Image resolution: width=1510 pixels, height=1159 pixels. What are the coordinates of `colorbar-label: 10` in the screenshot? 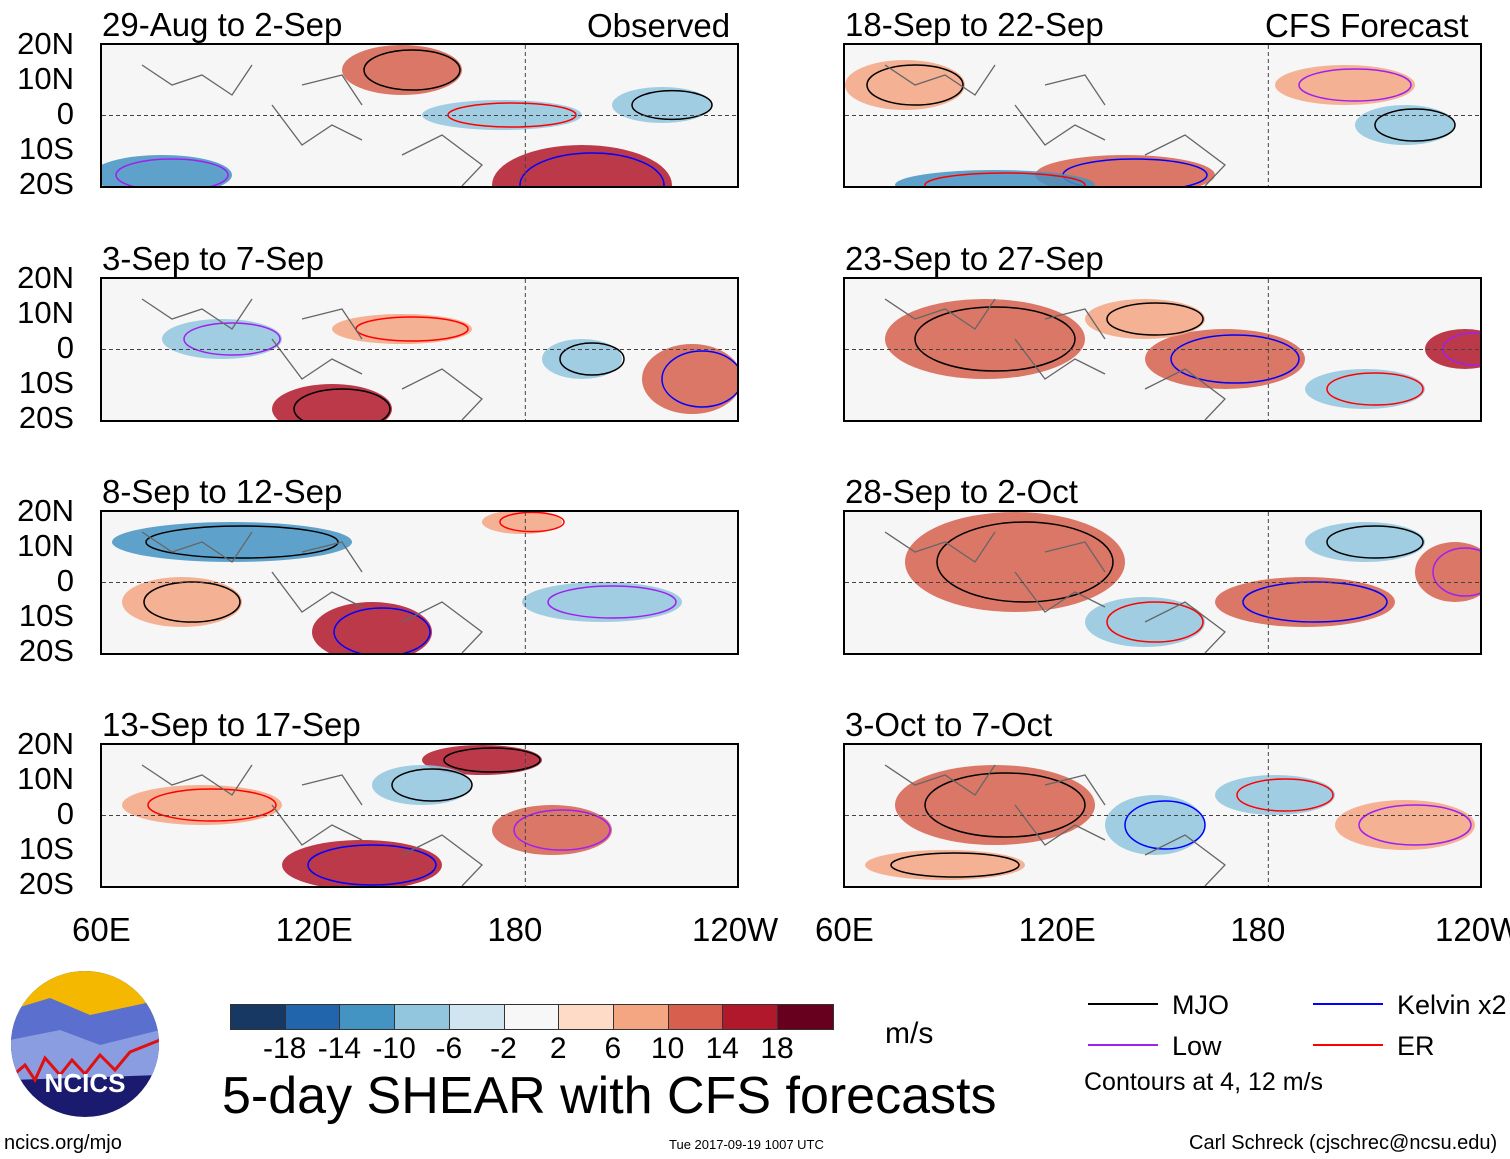 It's located at (667, 1048).